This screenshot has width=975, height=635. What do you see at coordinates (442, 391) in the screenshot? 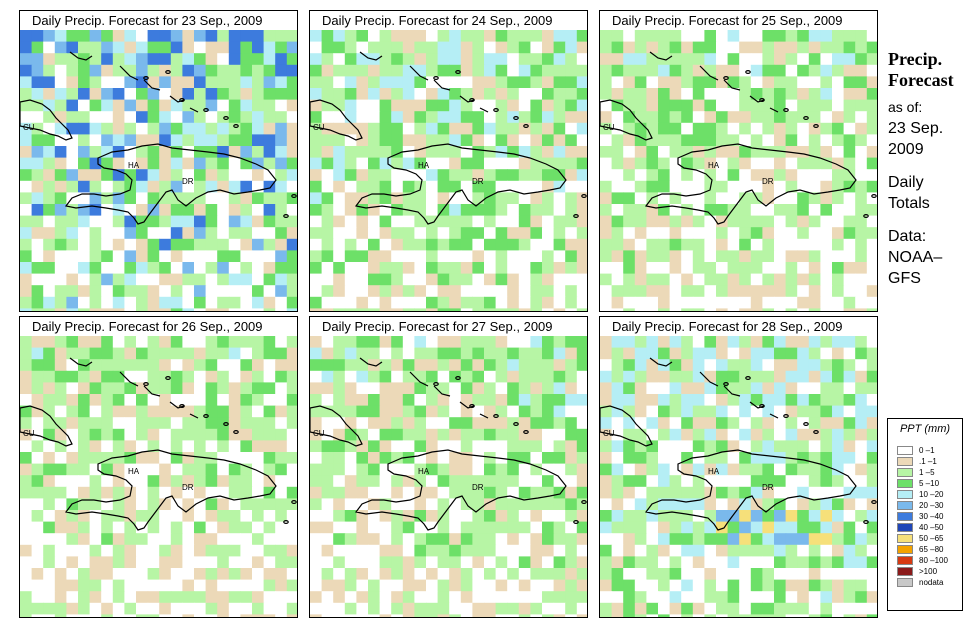
I see `island-outline` at bounding box center [442, 391].